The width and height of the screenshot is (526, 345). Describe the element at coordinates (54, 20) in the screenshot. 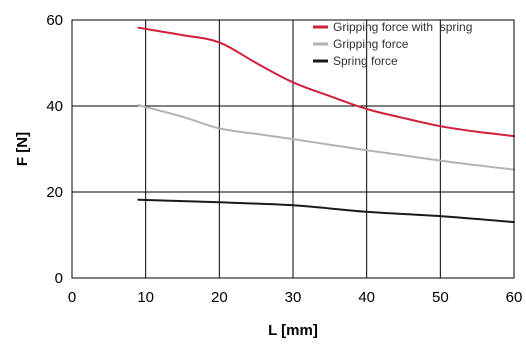

I see `y-tick-label: 60` at that location.